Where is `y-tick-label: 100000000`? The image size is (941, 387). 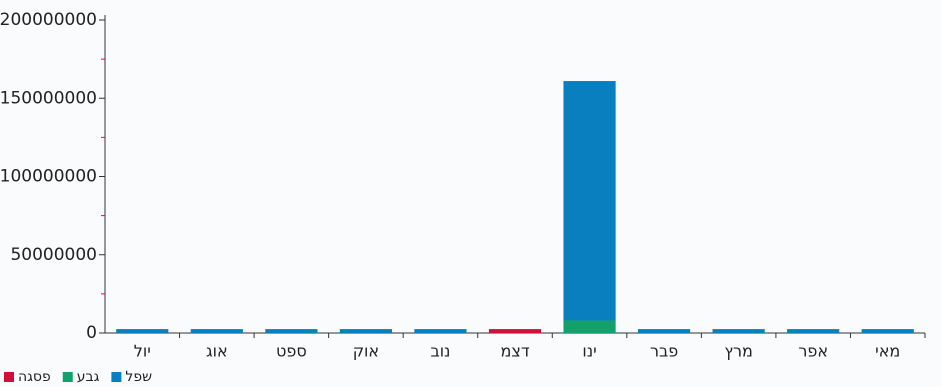 y-tick-label: 100000000 is located at coordinates (48, 177).